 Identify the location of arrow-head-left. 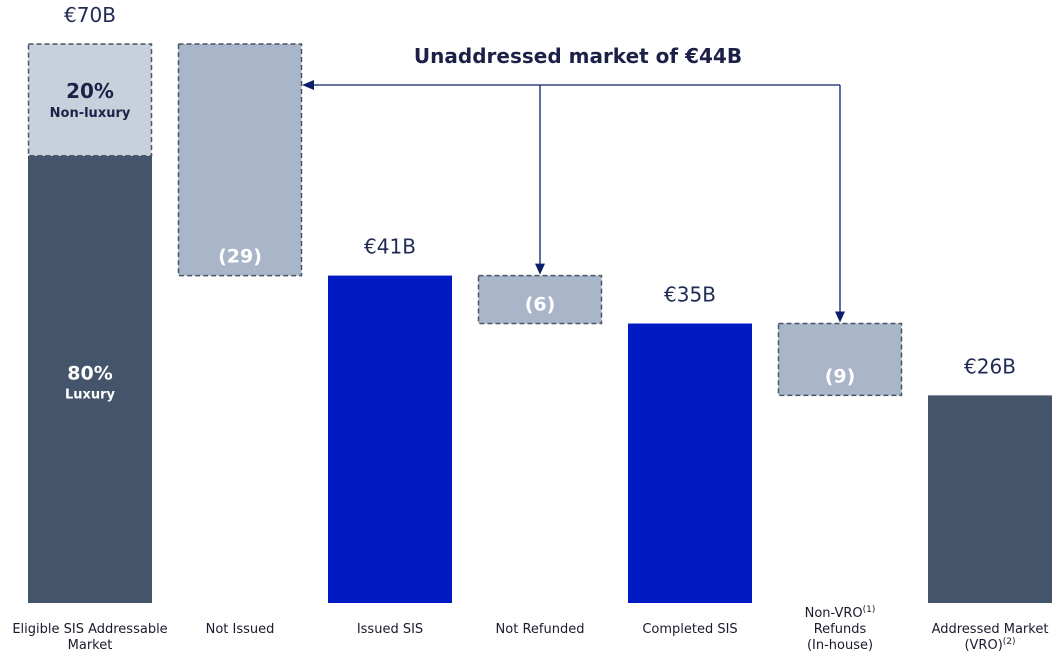
(308, 85).